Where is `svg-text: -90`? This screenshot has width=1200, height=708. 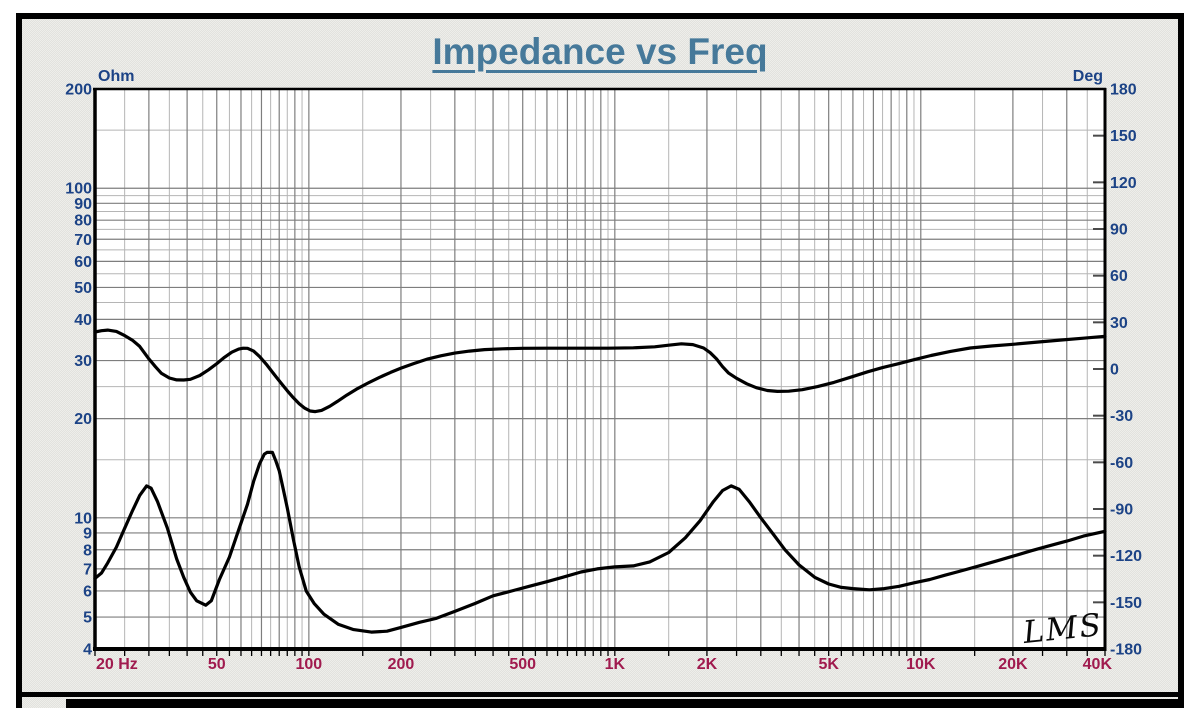
svg-text: -90 is located at coordinates (1121, 510).